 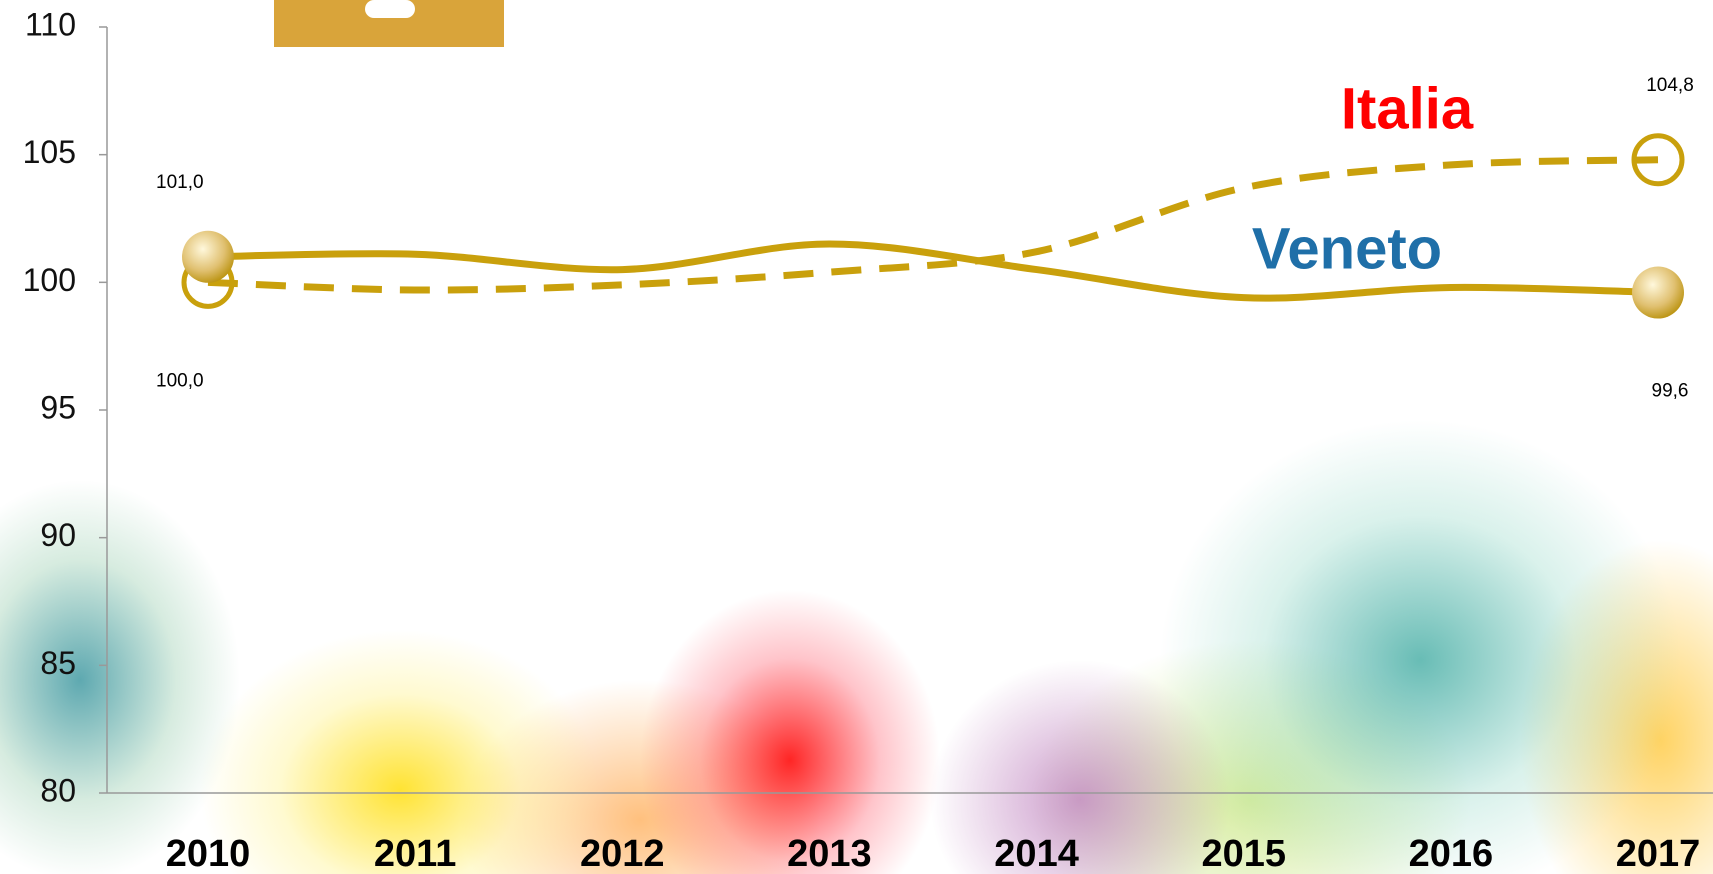 I want to click on y-tick-label: 85, so click(x=58, y=663).